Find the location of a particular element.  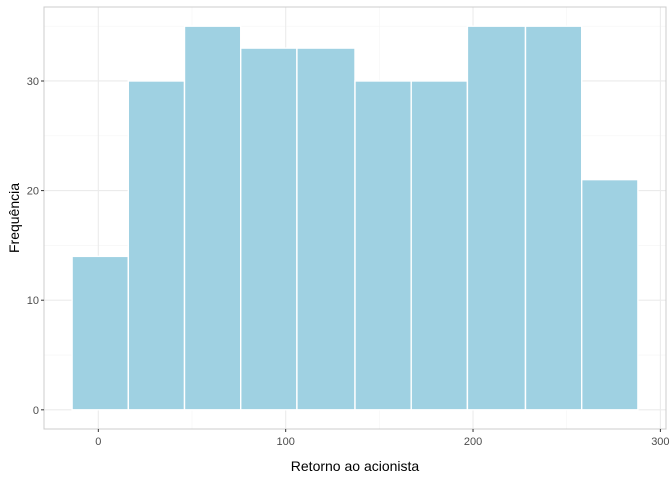

x-tick-label: 0 is located at coordinates (98, 442).